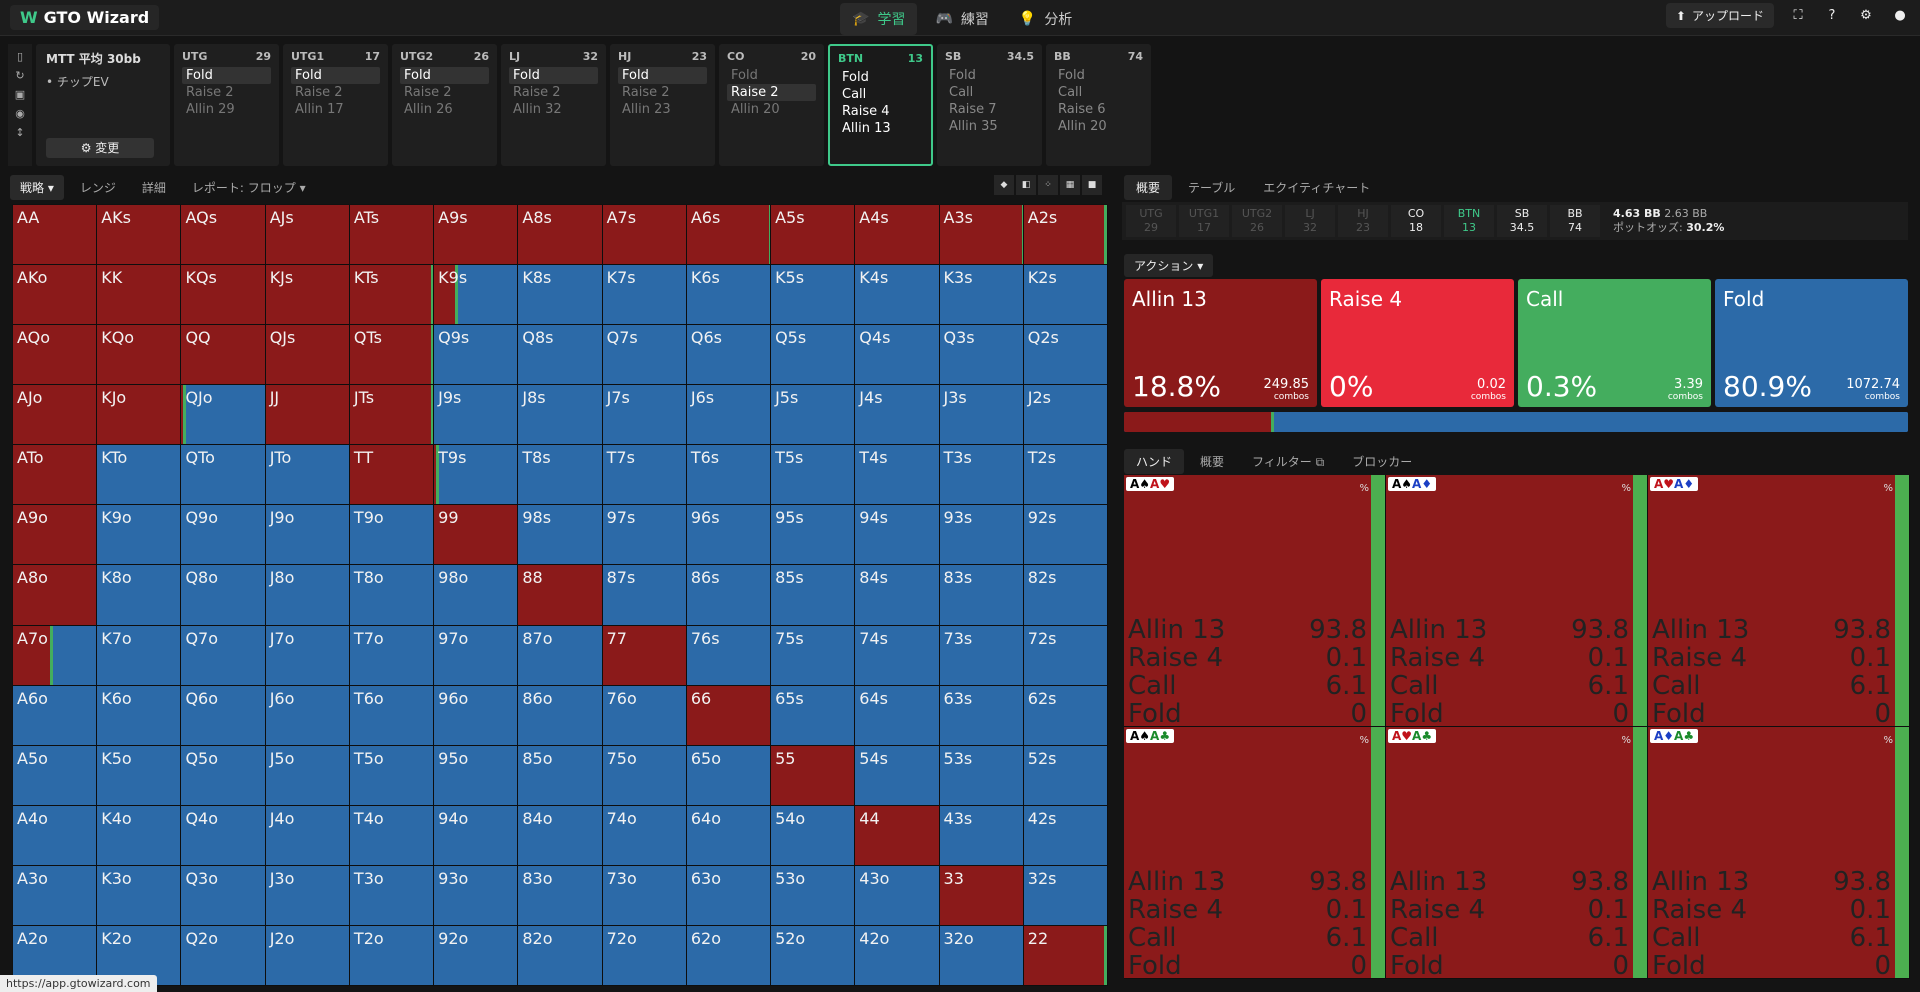 The image size is (1920, 992). What do you see at coordinates (813, 235) in the screenshot?
I see `hand-cell: A5s` at bounding box center [813, 235].